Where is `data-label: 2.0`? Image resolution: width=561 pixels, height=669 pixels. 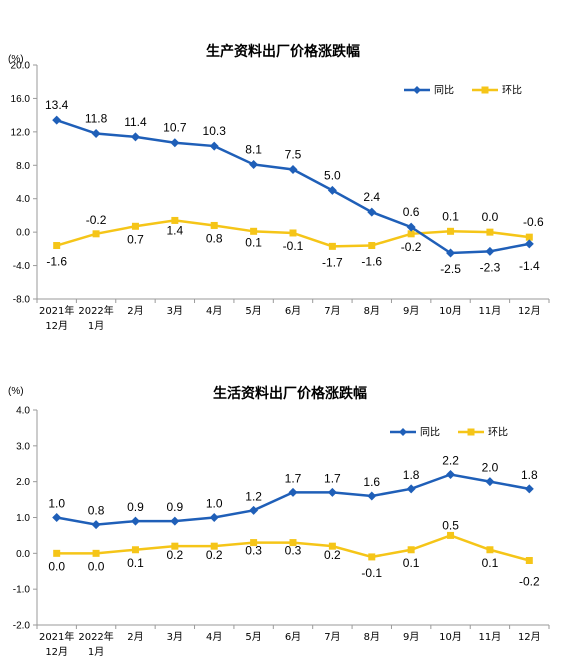 data-label: 2.0 is located at coordinates (490, 468).